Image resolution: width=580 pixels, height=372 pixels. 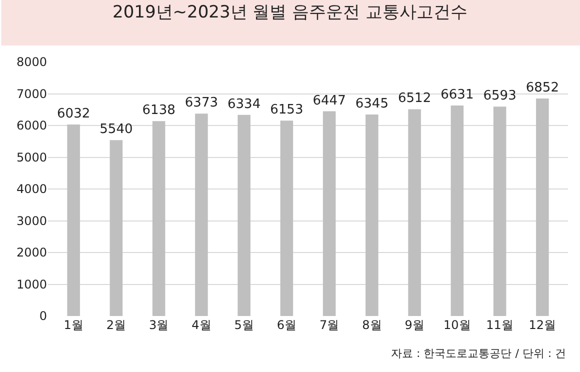 What do you see at coordinates (159, 110) in the screenshot?
I see `data-label: 6138` at bounding box center [159, 110].